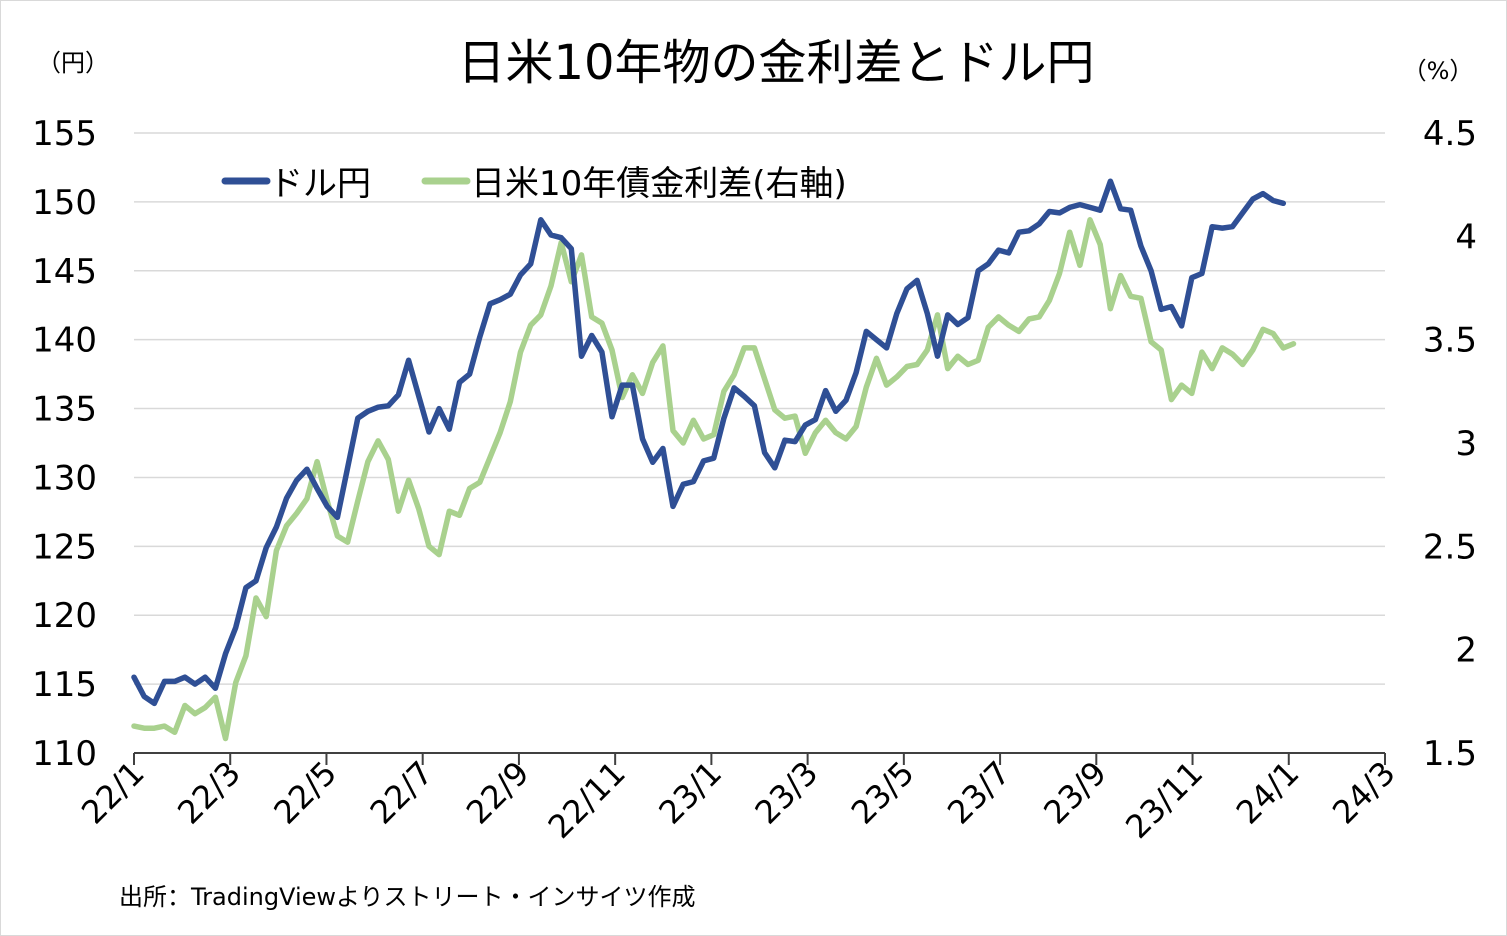 This screenshot has height=936, width=1507. Describe the element at coordinates (1450, 134) in the screenshot. I see `right-tick-label: 4.5` at that location.